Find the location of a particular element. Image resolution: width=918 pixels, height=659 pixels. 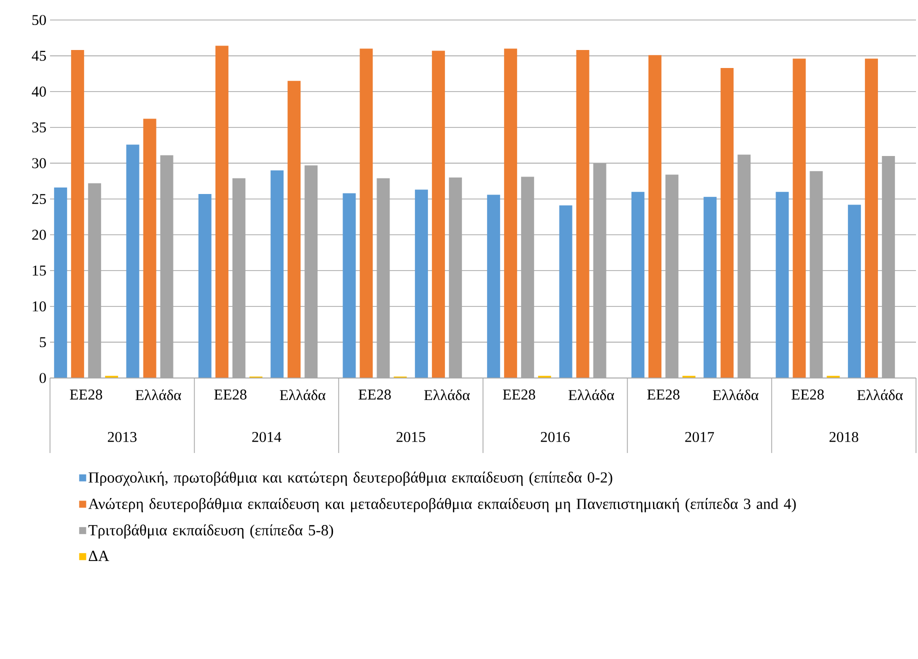

y-tick-label: 50 is located at coordinates (39, 20).